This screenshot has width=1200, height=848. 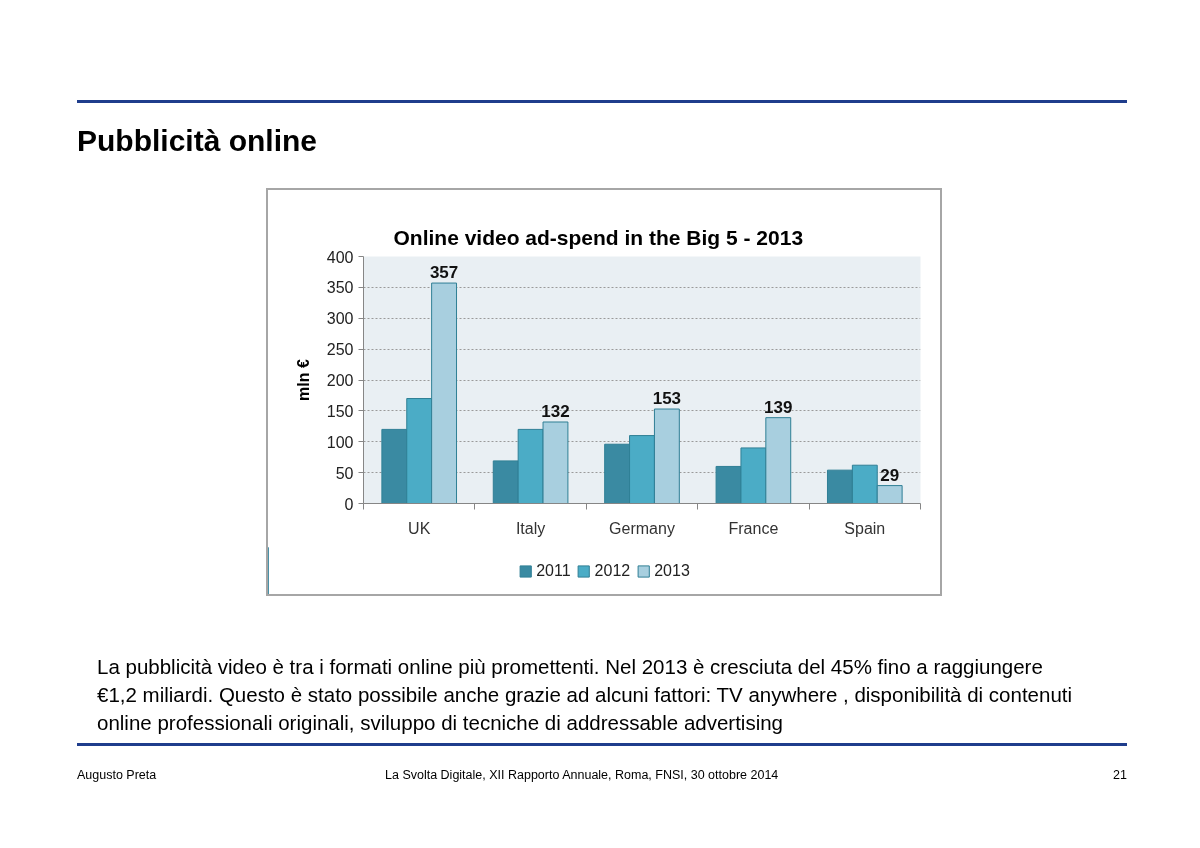 I want to click on data-label: 357, so click(x=444, y=273).